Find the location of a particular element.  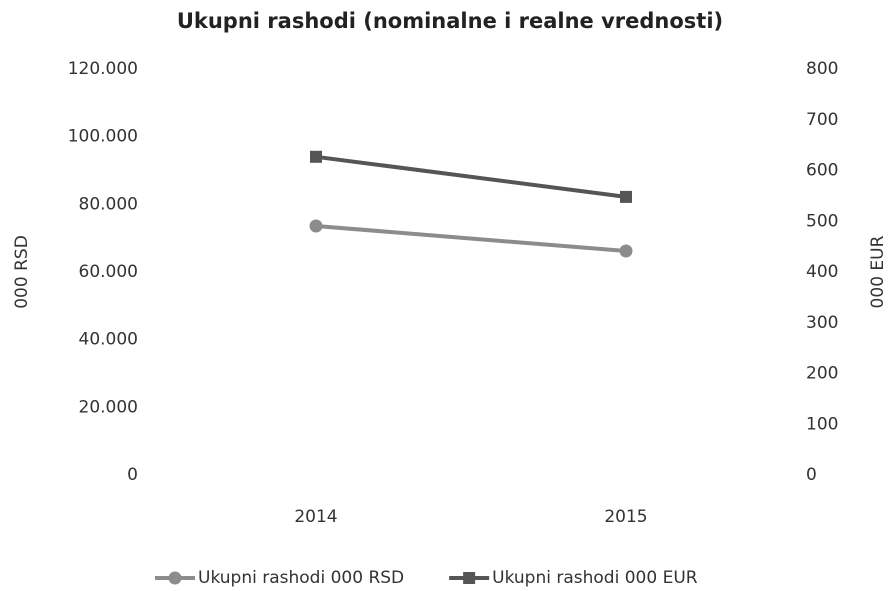

x-tick-label: 2014 is located at coordinates (315, 517).